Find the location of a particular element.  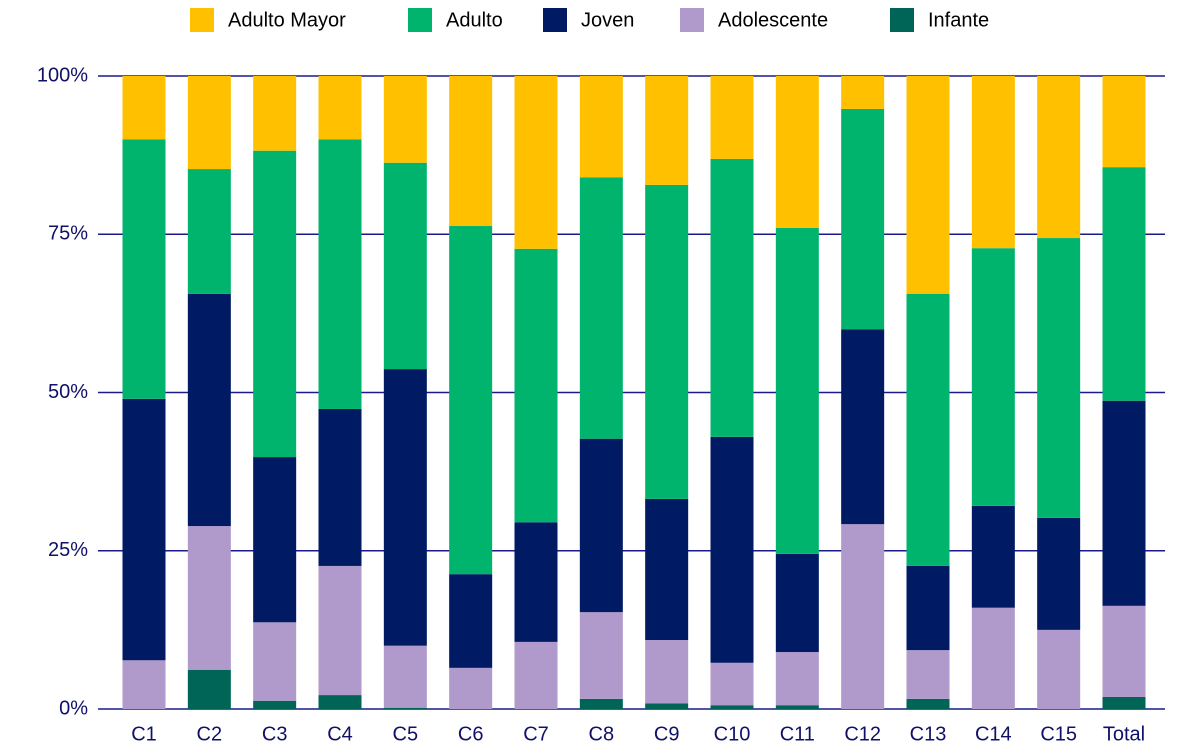

x-tick-label: C7 is located at coordinates (536, 734).